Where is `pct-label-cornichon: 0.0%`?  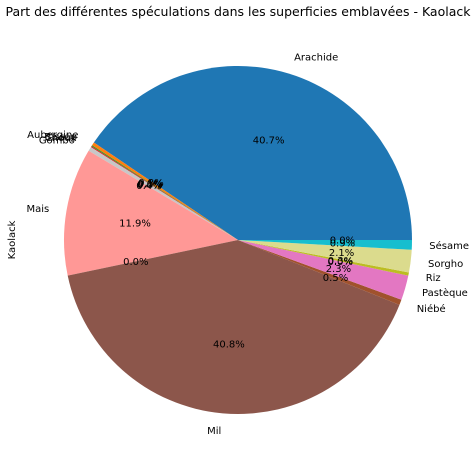
pct-label-cornichon: 0.0% is located at coordinates (149, 185).